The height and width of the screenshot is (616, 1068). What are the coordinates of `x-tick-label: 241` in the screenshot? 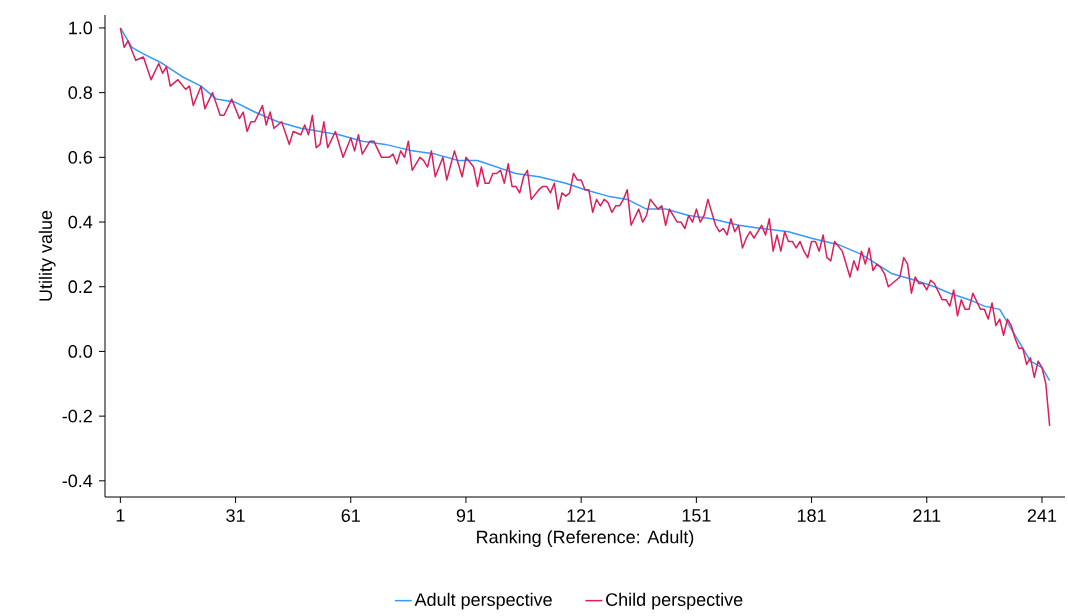 It's located at (1042, 515).